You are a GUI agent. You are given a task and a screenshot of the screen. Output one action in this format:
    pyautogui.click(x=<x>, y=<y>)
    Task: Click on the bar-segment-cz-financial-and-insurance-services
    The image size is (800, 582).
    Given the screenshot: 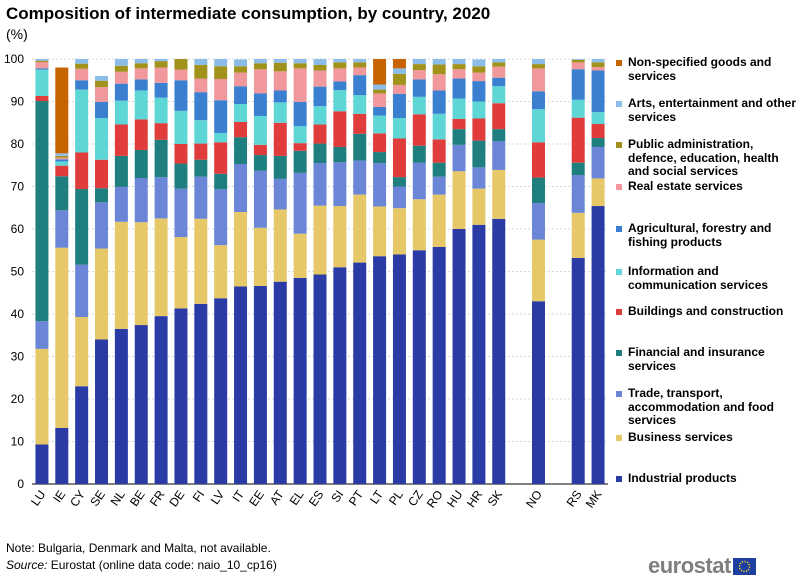 What is the action you would take?
    pyautogui.click(x=419, y=154)
    